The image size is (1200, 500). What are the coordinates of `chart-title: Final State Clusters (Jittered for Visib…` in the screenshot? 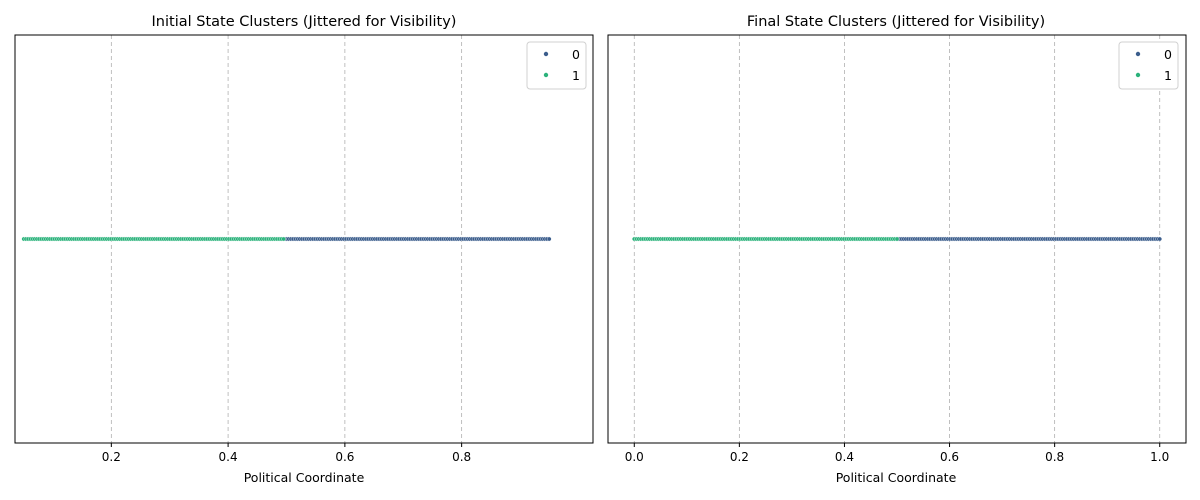 It's located at (896, 22).